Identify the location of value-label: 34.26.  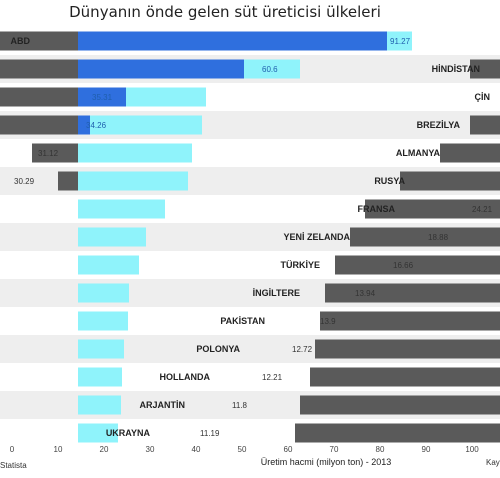
(96, 125).